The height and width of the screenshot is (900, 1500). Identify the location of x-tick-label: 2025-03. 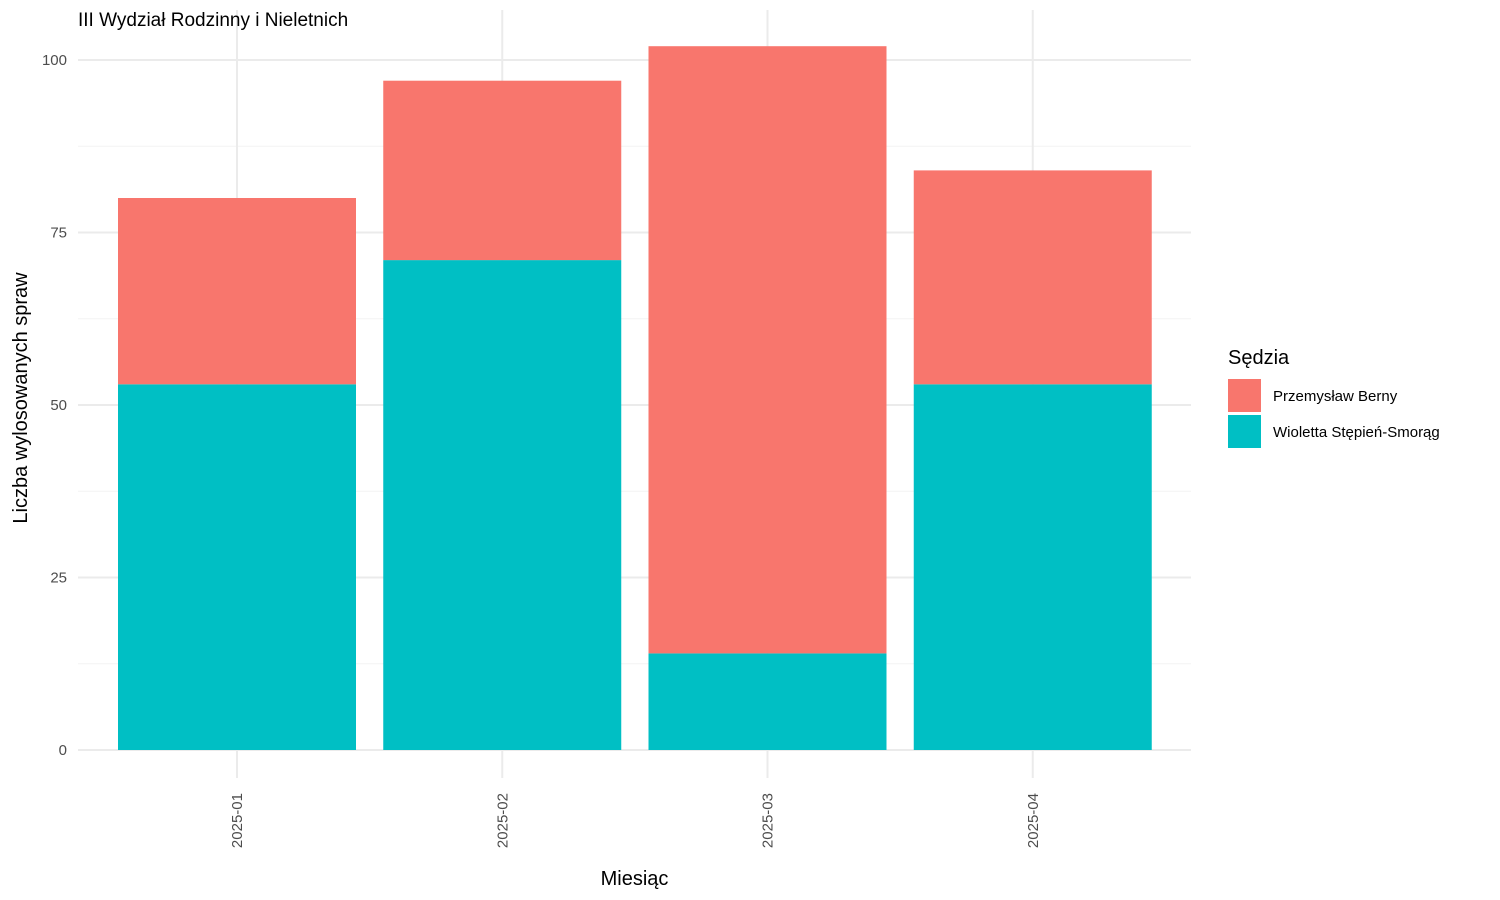
(768, 820).